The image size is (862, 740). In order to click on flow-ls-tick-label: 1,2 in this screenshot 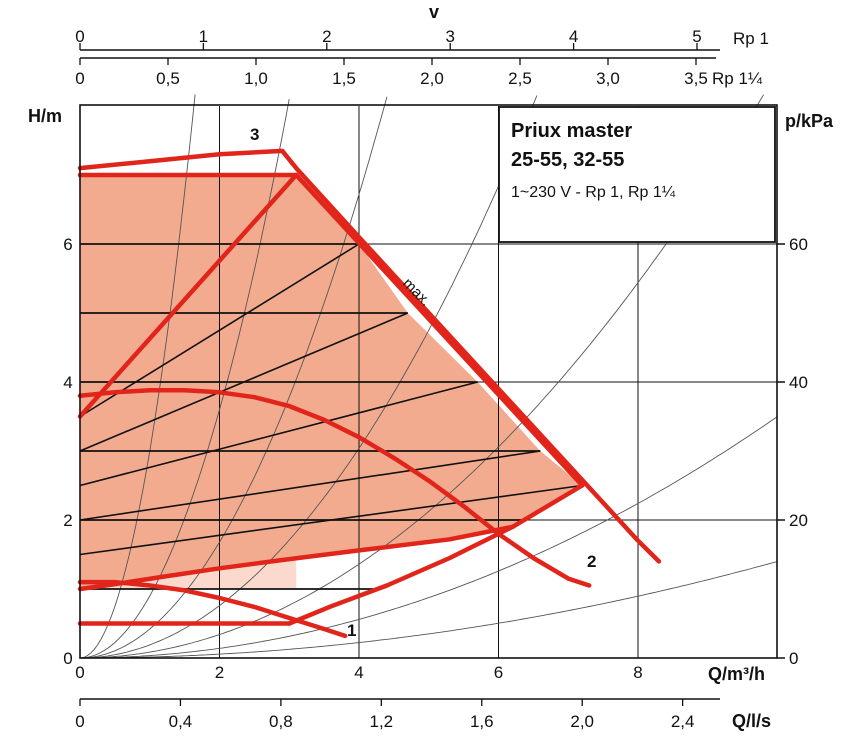, I will do `click(381, 721)`.